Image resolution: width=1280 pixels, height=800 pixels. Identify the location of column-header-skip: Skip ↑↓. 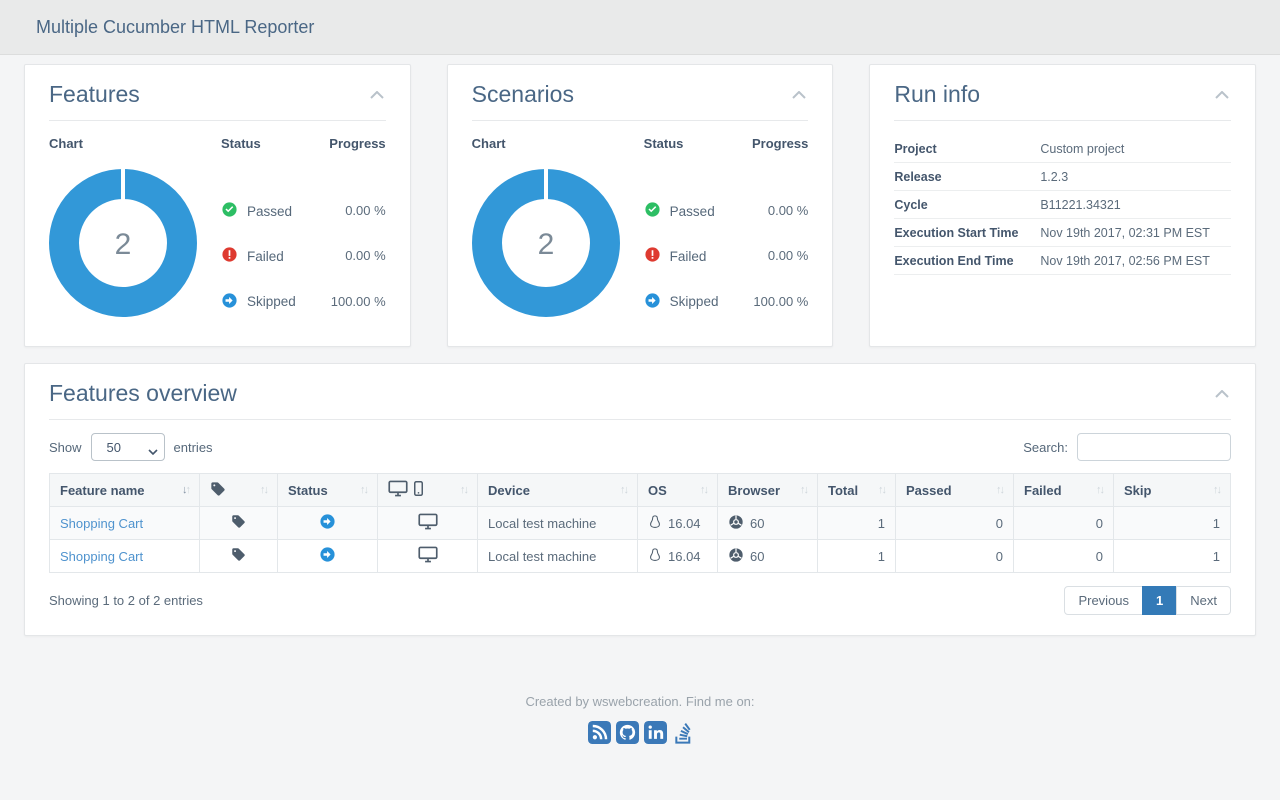
(1172, 490).